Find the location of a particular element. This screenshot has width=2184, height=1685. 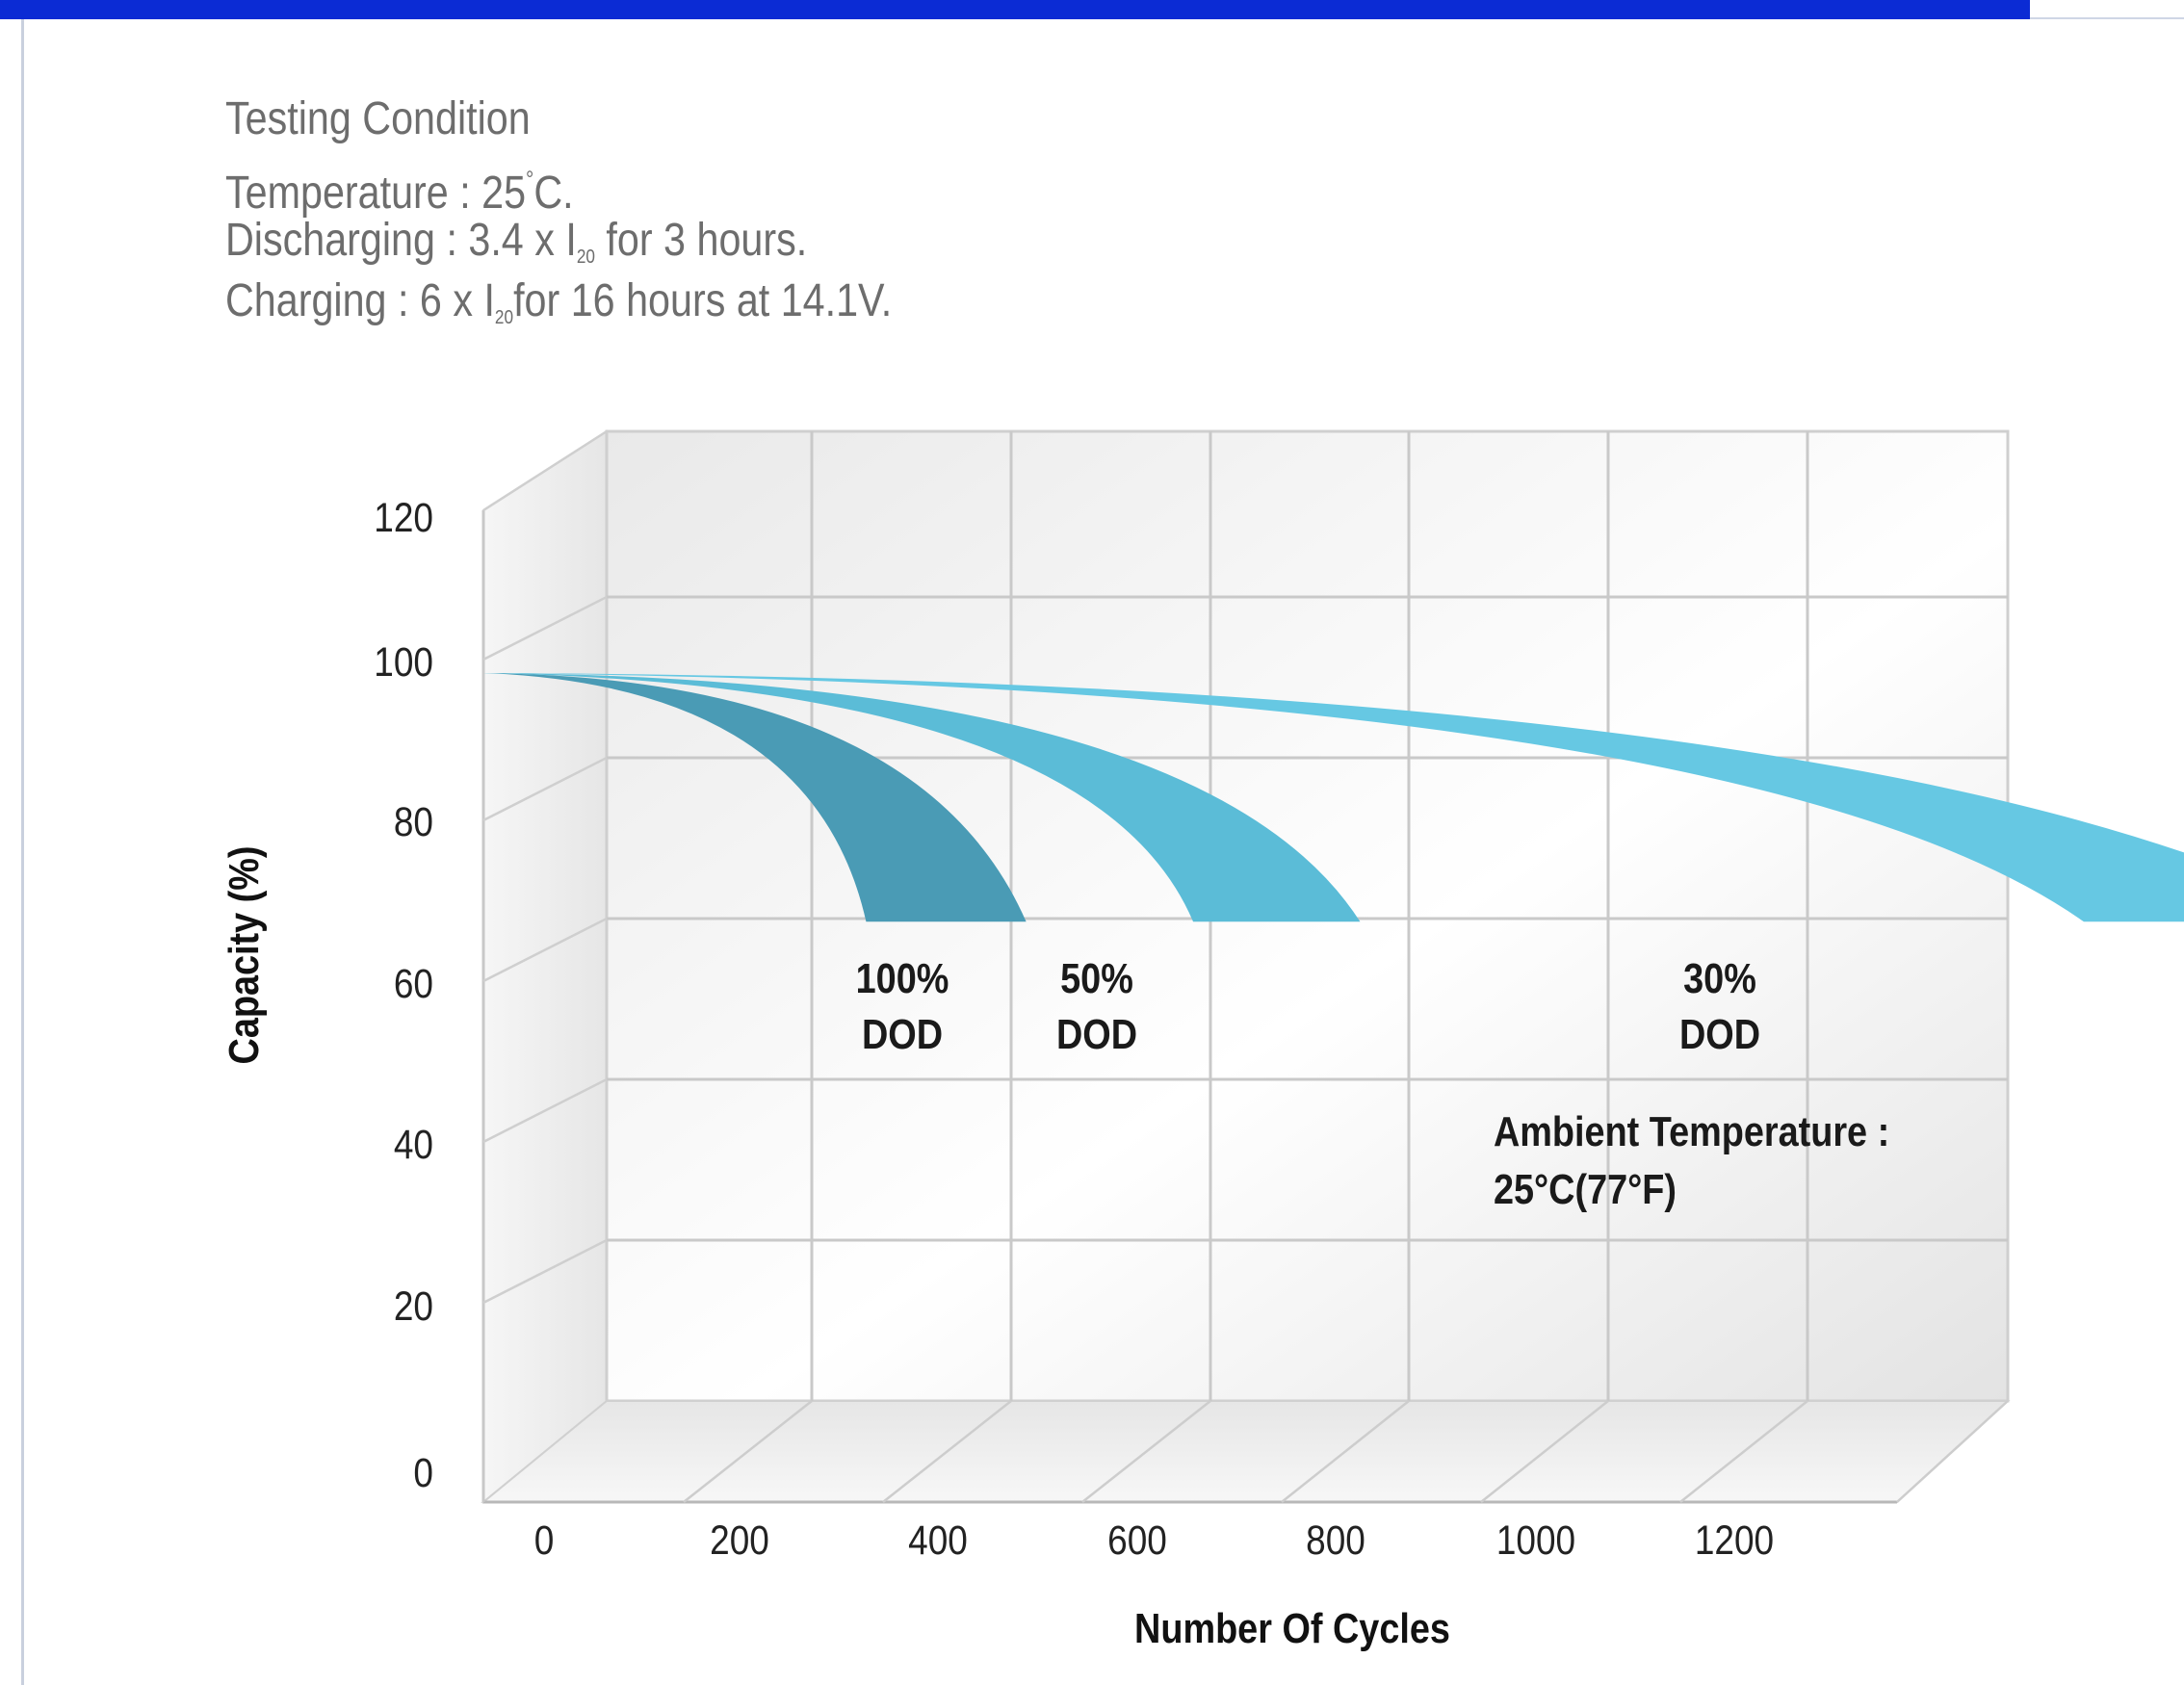

discharging-line: Discharging : 3.4 x I20 for 3 hours. is located at coordinates (516, 241).